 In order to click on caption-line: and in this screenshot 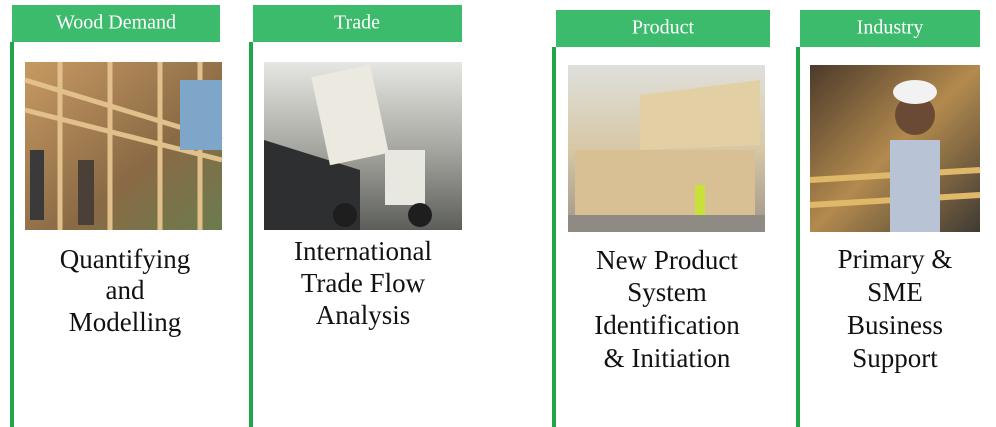, I will do `click(125, 290)`.